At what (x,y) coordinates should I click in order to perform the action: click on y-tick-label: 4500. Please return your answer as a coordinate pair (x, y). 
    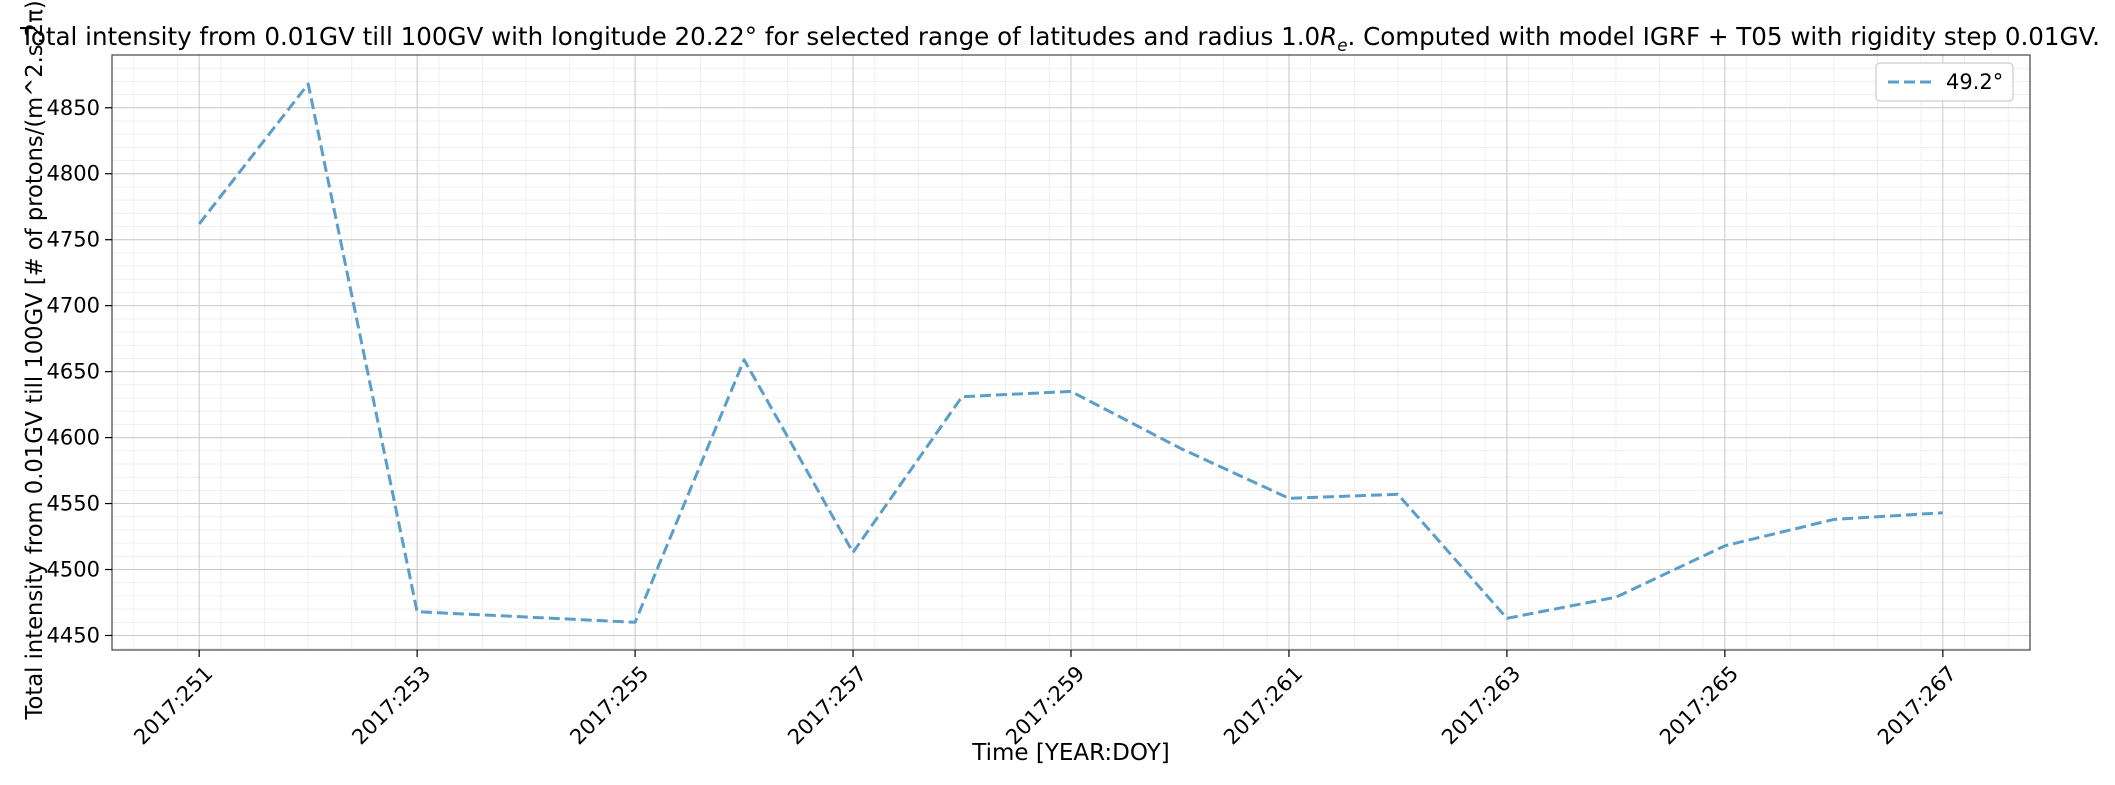
    Looking at the image, I should click on (73, 570).